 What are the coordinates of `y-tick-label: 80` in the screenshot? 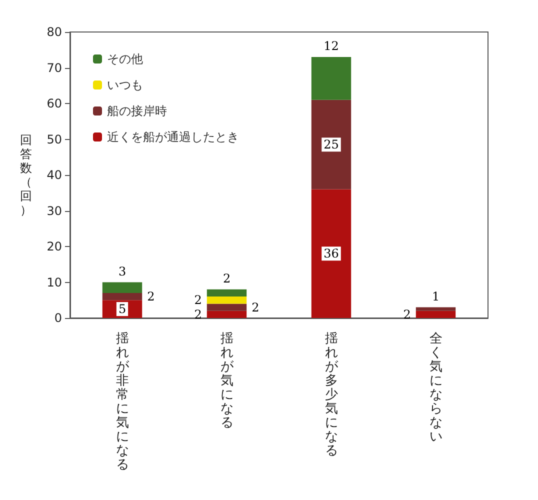 It's located at (54, 32).